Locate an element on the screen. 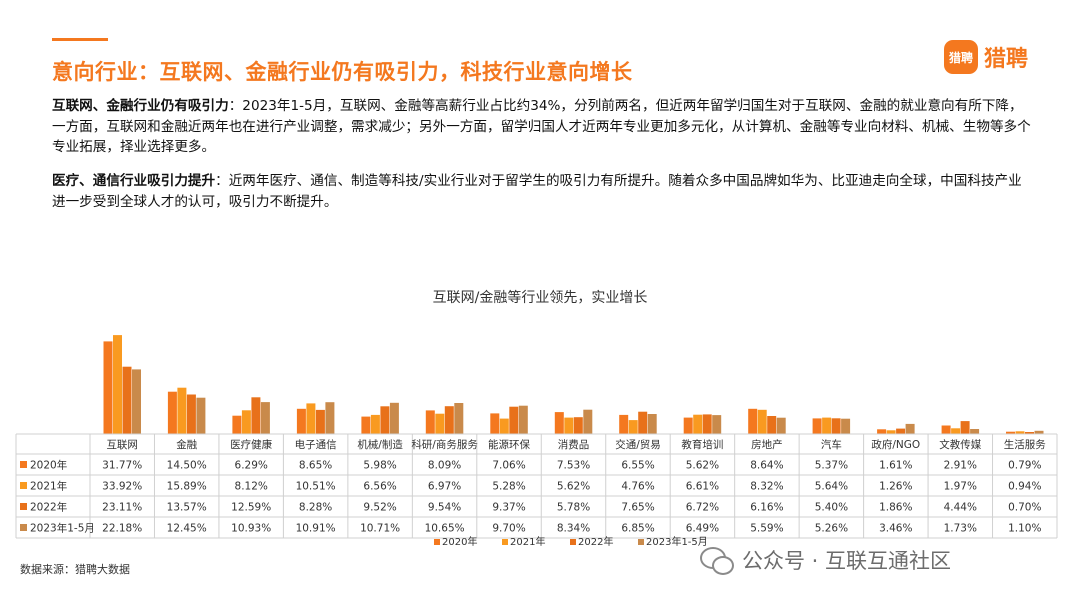 Image resolution: width=1080 pixels, height=608 pixels. x-tick-label: 汽车 is located at coordinates (831, 444).